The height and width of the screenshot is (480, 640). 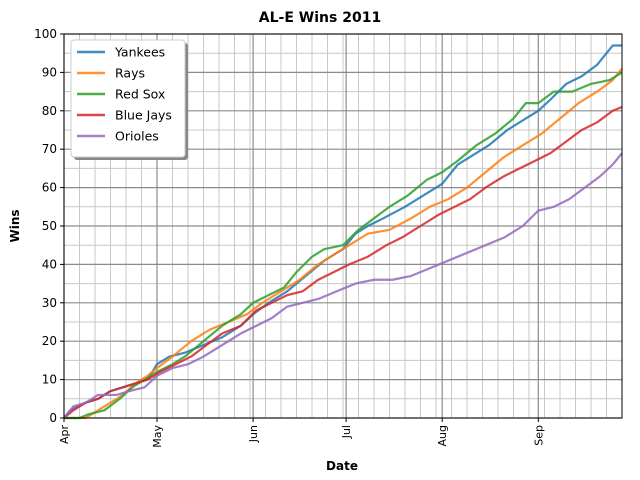 What do you see at coordinates (139, 52) in the screenshot?
I see `legend-label-yankees: Yankees` at bounding box center [139, 52].